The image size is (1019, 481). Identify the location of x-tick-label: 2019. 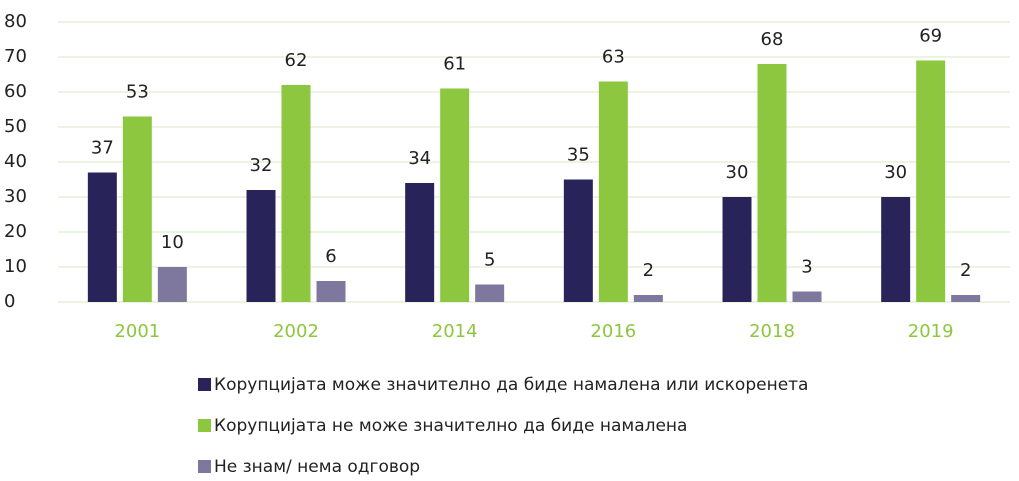
(931, 331).